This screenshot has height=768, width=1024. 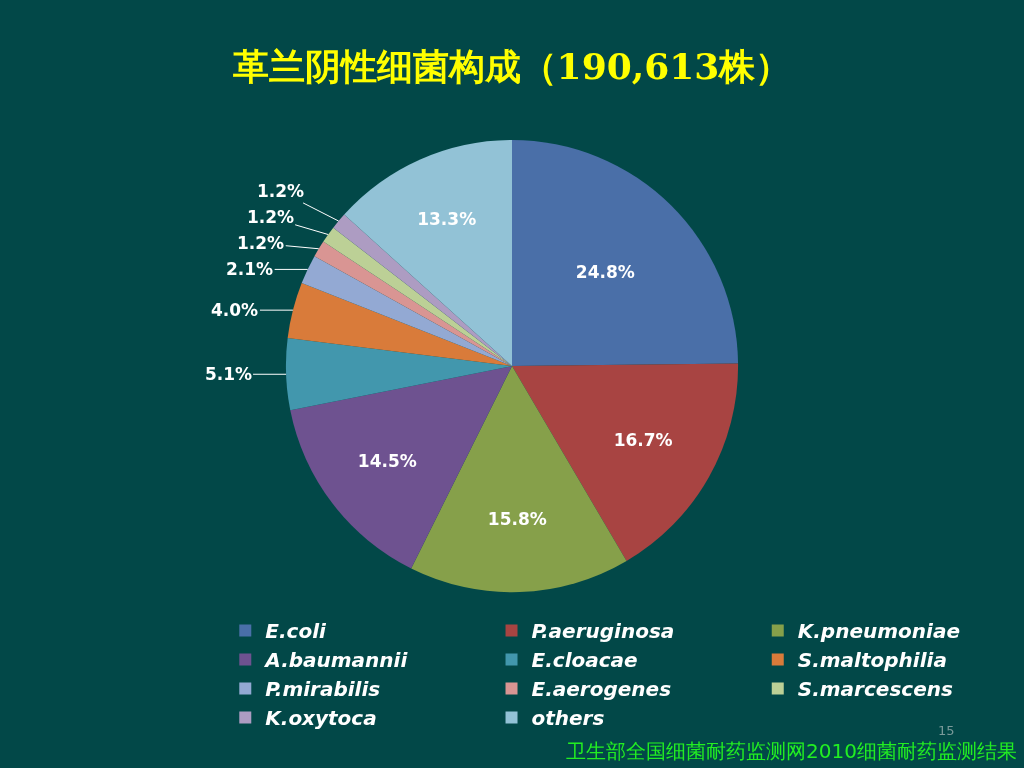 What do you see at coordinates (568, 718) in the screenshot?
I see `legend-label: others` at bounding box center [568, 718].